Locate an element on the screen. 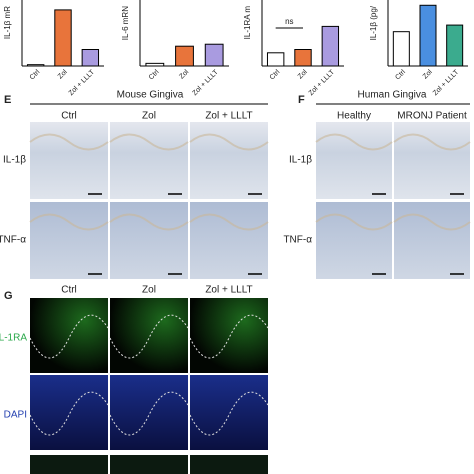  panel-letter: F is located at coordinates (301, 100).